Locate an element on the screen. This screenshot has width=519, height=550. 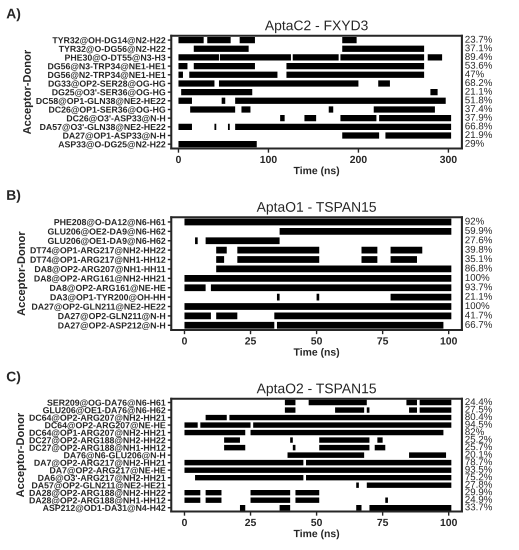
y-tick-label: DC27@OP2-ARG188@NH2-HH22 is located at coordinates (98, 441).